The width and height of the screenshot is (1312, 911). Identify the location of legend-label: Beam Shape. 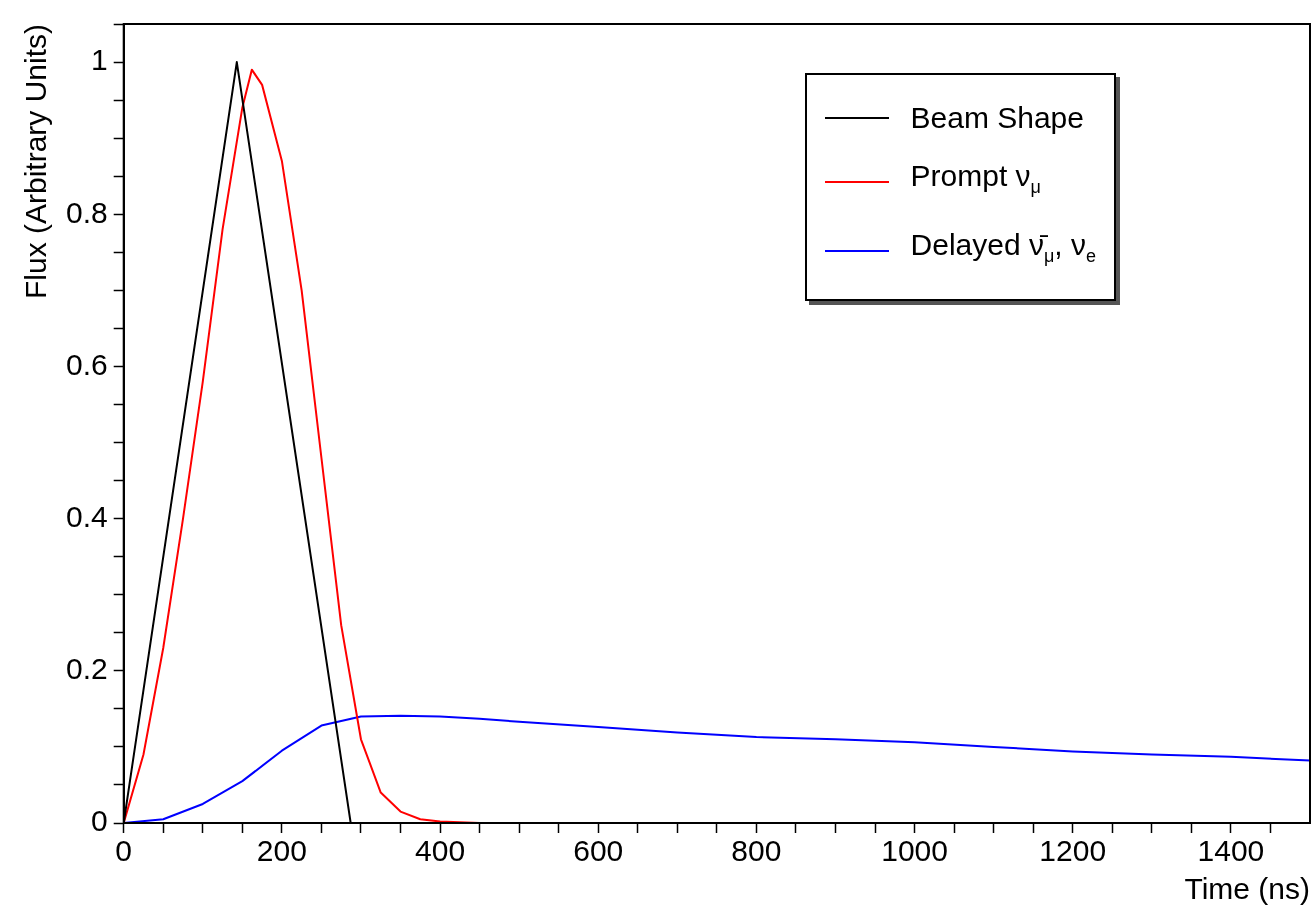
(997, 118).